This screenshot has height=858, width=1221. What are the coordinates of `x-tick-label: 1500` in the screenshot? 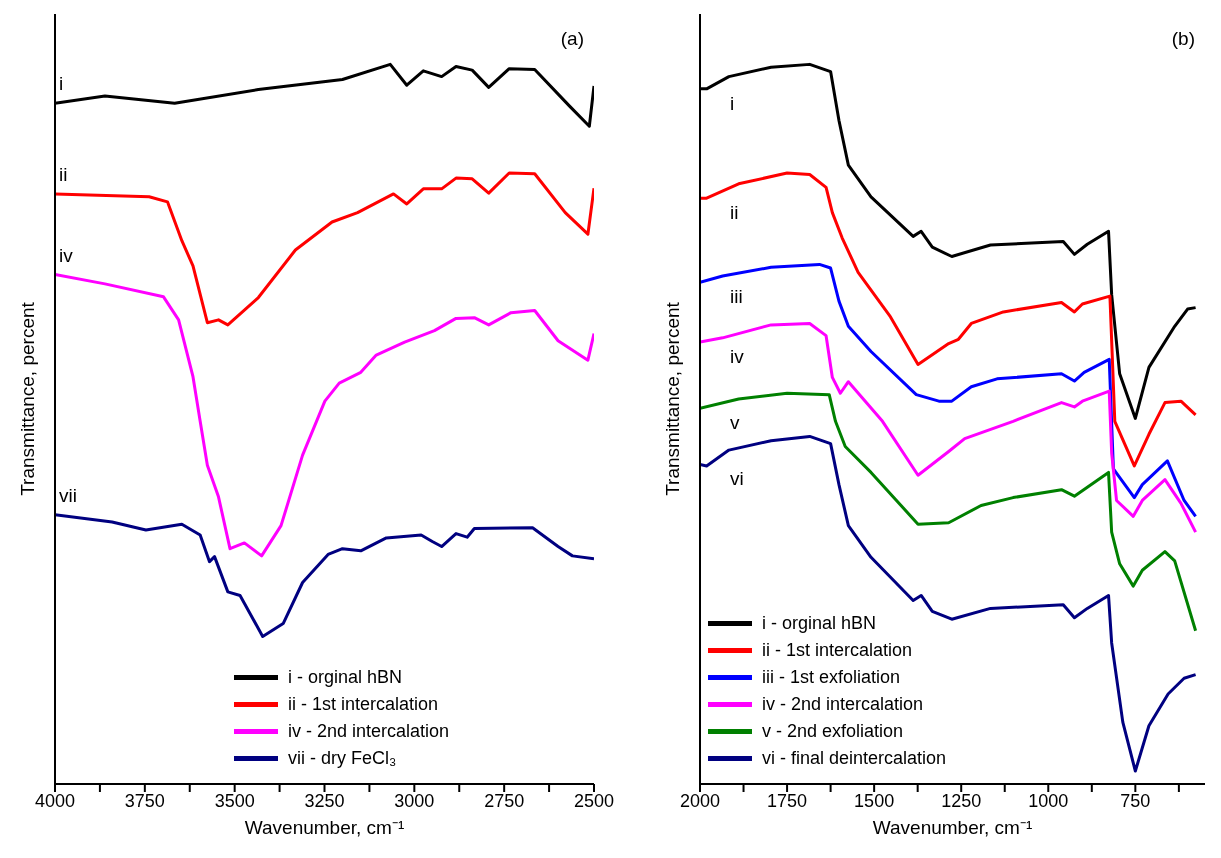 It's located at (874, 800).